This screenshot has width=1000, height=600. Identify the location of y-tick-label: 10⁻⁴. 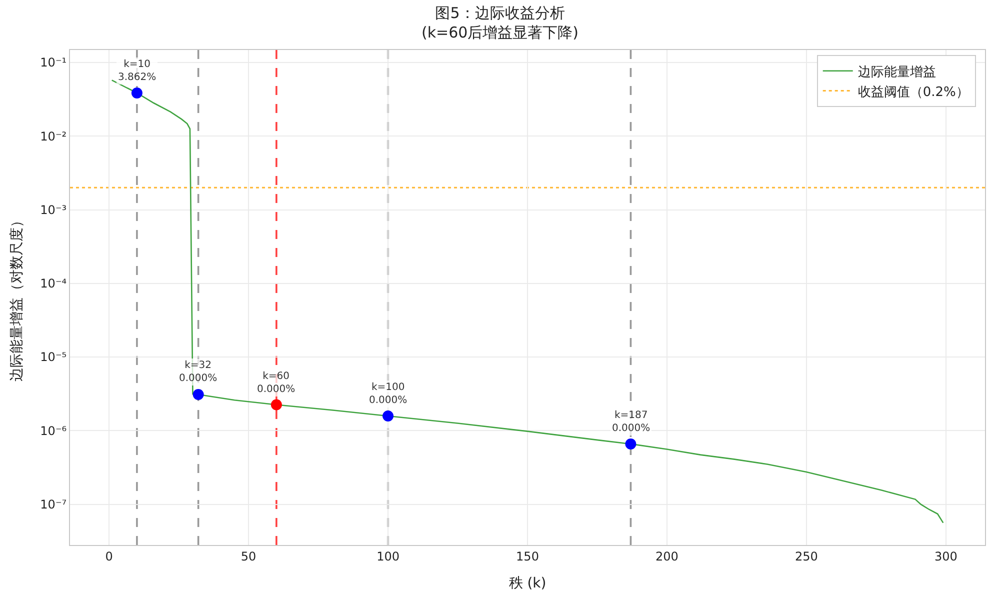
(53, 283).